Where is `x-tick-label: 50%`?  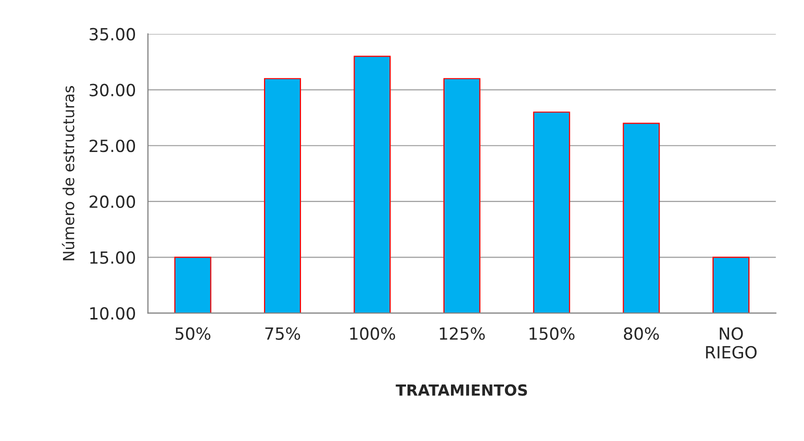 x-tick-label: 50% is located at coordinates (193, 333).